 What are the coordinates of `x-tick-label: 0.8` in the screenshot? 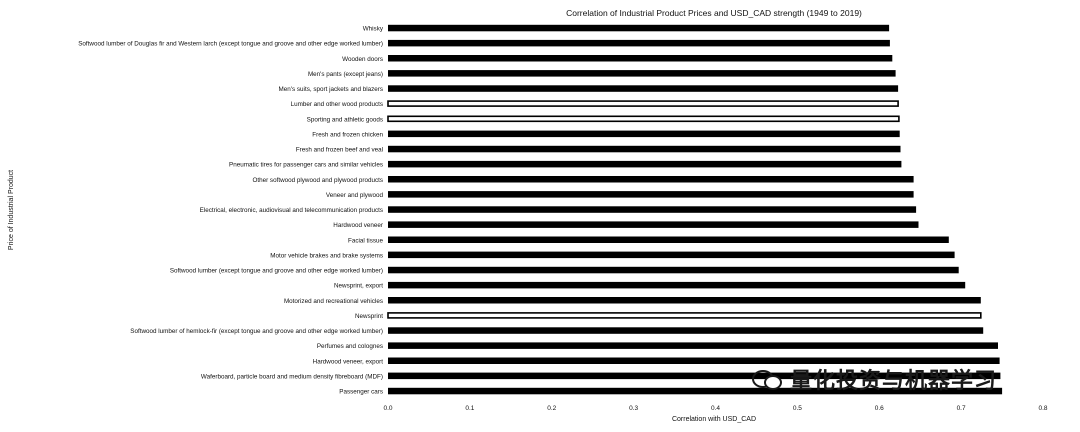 It's located at (1042, 408).